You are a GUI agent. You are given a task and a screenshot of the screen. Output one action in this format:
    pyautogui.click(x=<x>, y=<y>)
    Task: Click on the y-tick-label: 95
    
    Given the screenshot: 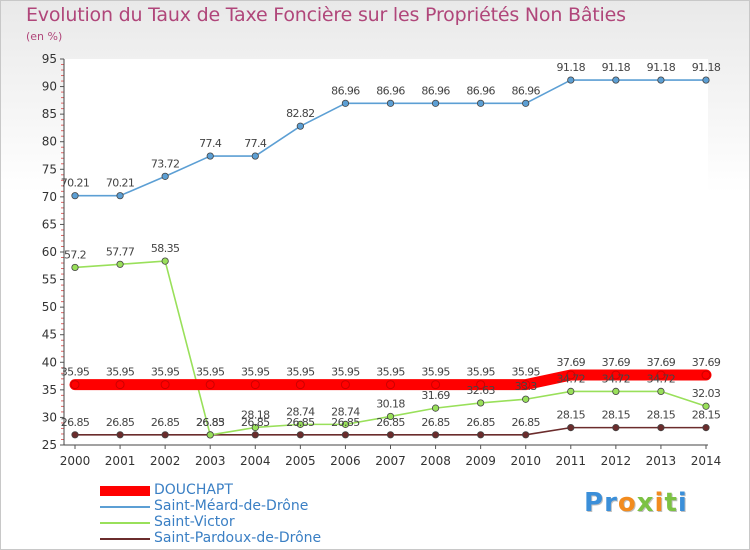 What is the action you would take?
    pyautogui.click(x=49, y=59)
    